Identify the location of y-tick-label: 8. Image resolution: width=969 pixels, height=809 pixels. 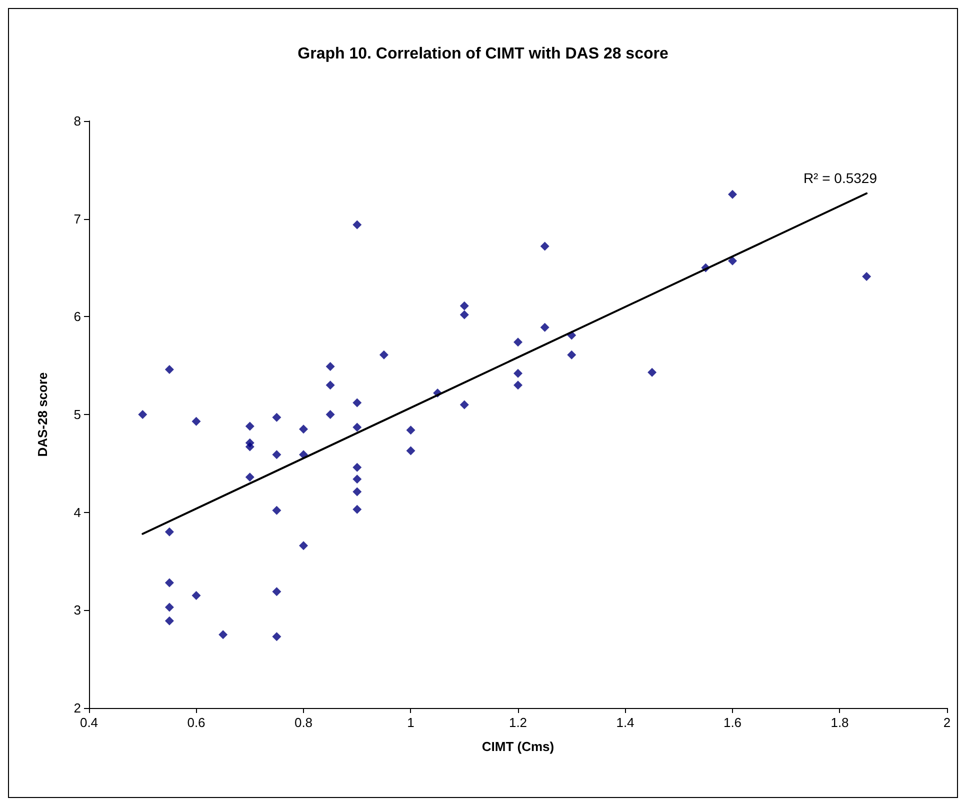
(77, 121).